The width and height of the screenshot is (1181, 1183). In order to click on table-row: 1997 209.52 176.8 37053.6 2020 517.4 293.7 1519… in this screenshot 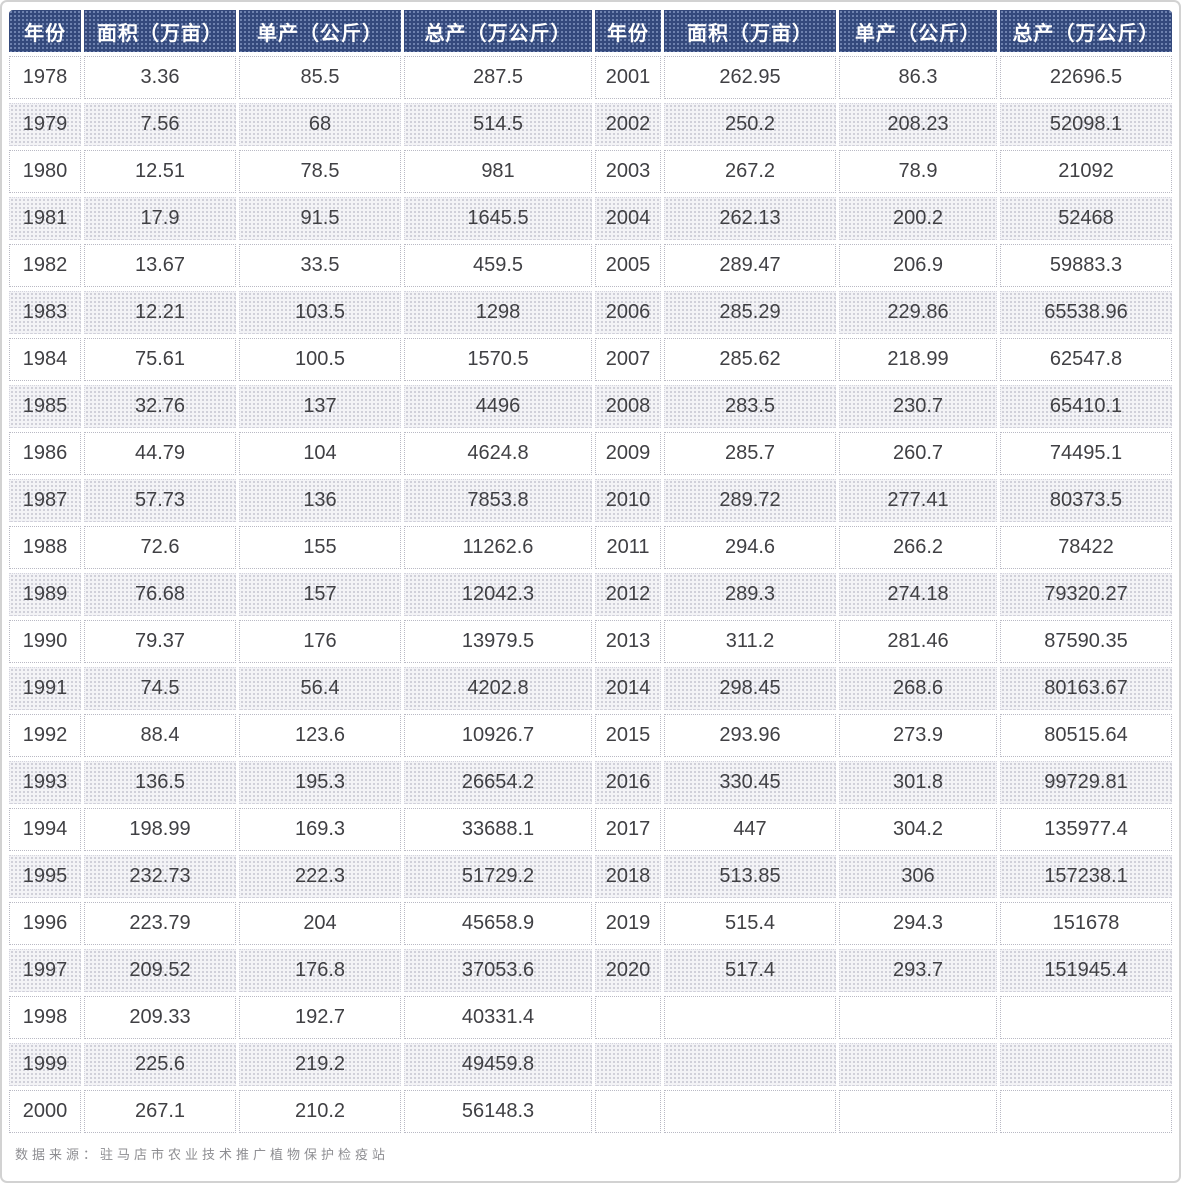, I will do `click(590, 970)`.